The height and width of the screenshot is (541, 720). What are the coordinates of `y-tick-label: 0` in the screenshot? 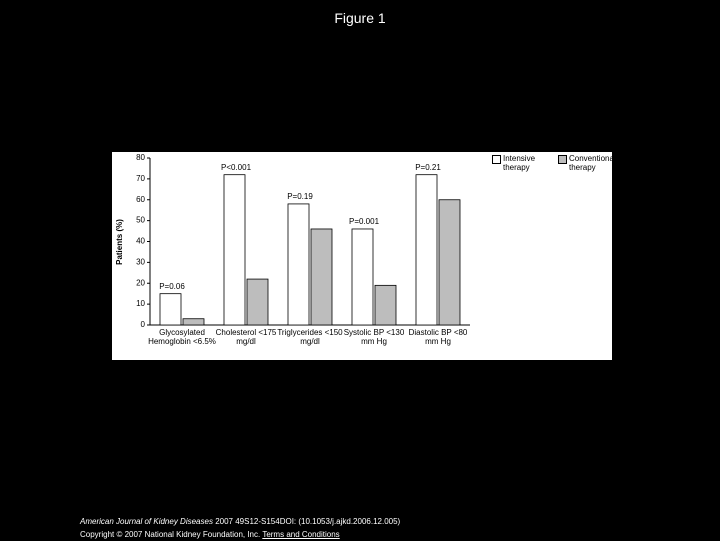 It's located at (143, 324).